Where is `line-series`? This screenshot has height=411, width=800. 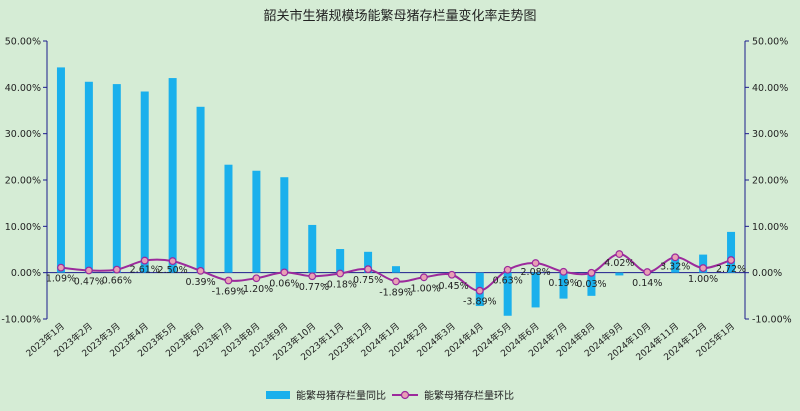
line-series is located at coordinates (396, 272).